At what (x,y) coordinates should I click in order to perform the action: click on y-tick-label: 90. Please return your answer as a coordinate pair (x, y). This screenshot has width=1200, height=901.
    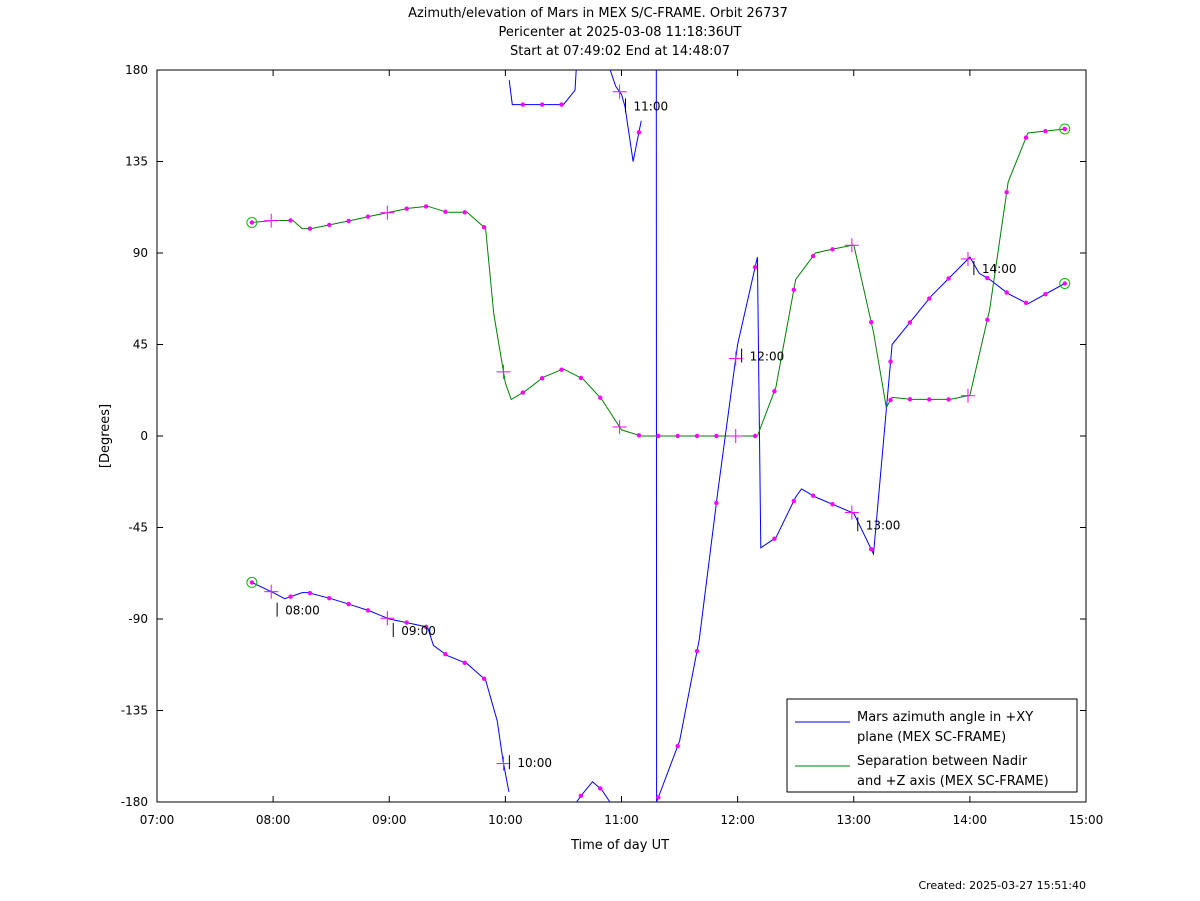
    Looking at the image, I should click on (140, 253).